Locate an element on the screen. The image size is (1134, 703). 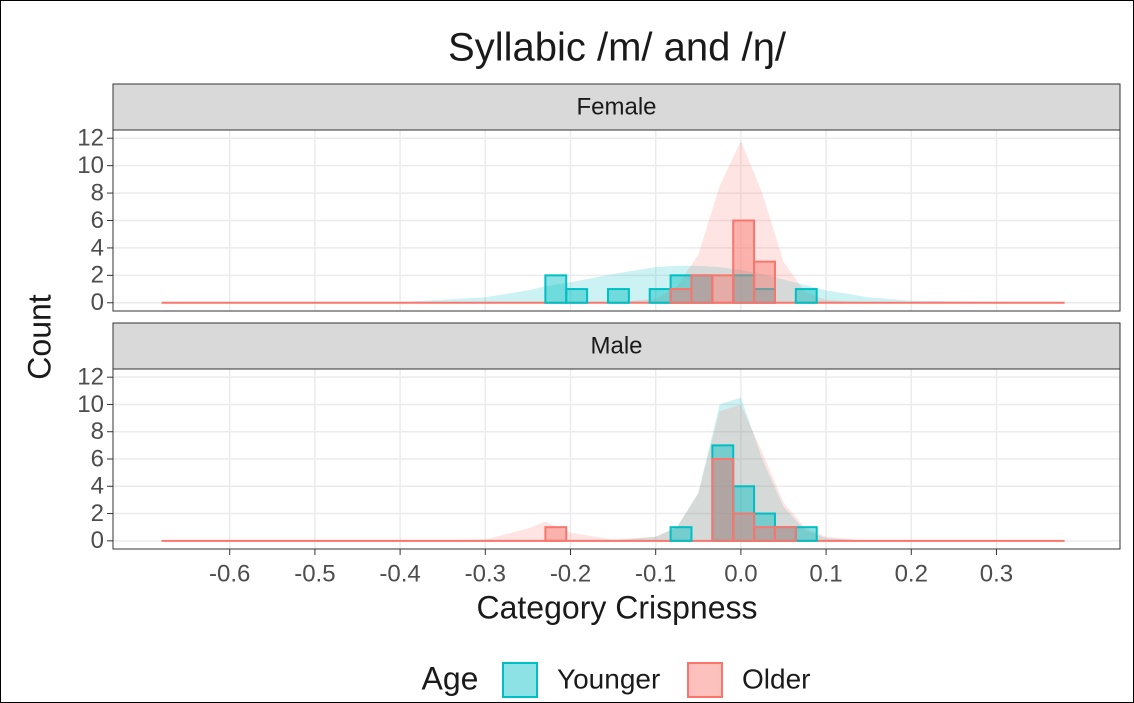
x-tick-label: 0.2 is located at coordinates (911, 573).